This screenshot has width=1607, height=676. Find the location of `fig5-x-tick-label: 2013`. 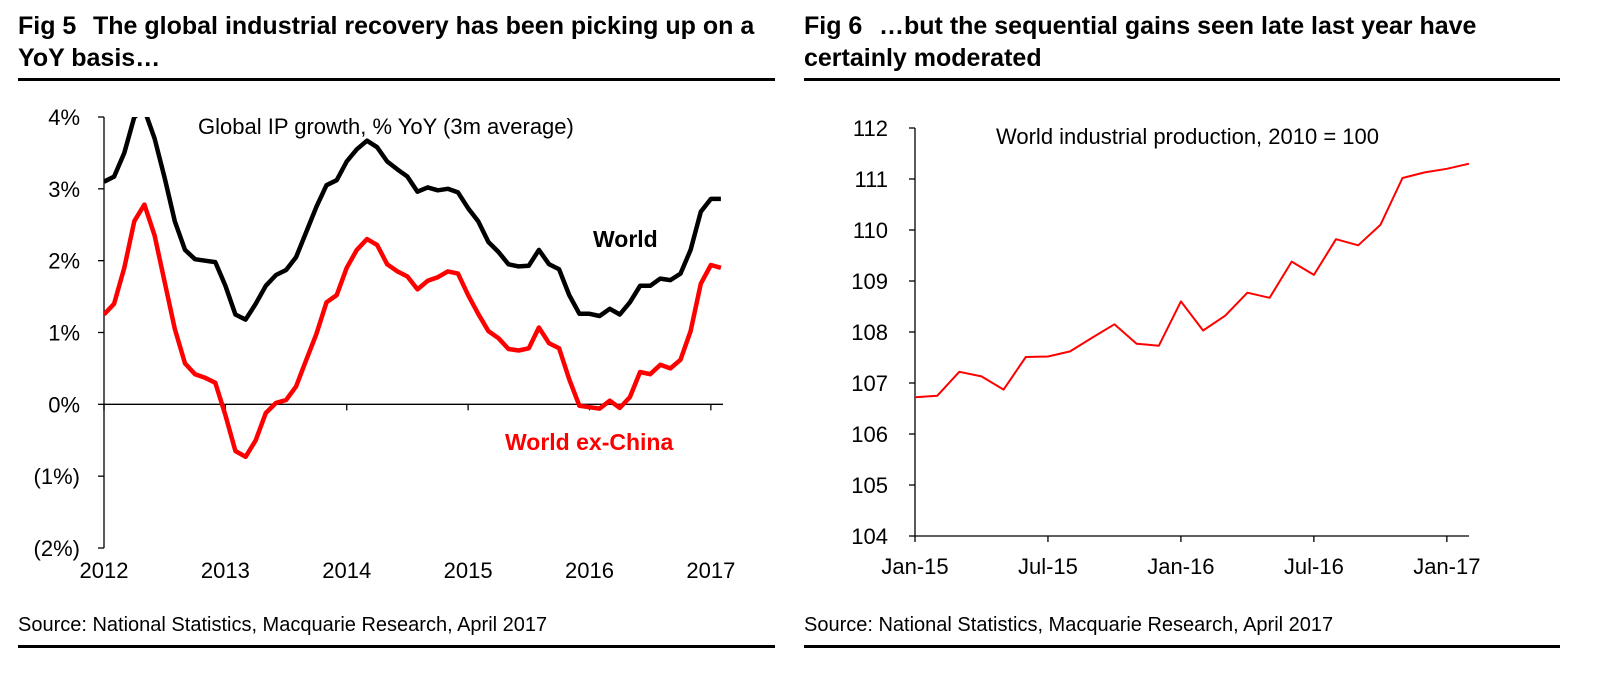

fig5-x-tick-label: 2013 is located at coordinates (225, 570).